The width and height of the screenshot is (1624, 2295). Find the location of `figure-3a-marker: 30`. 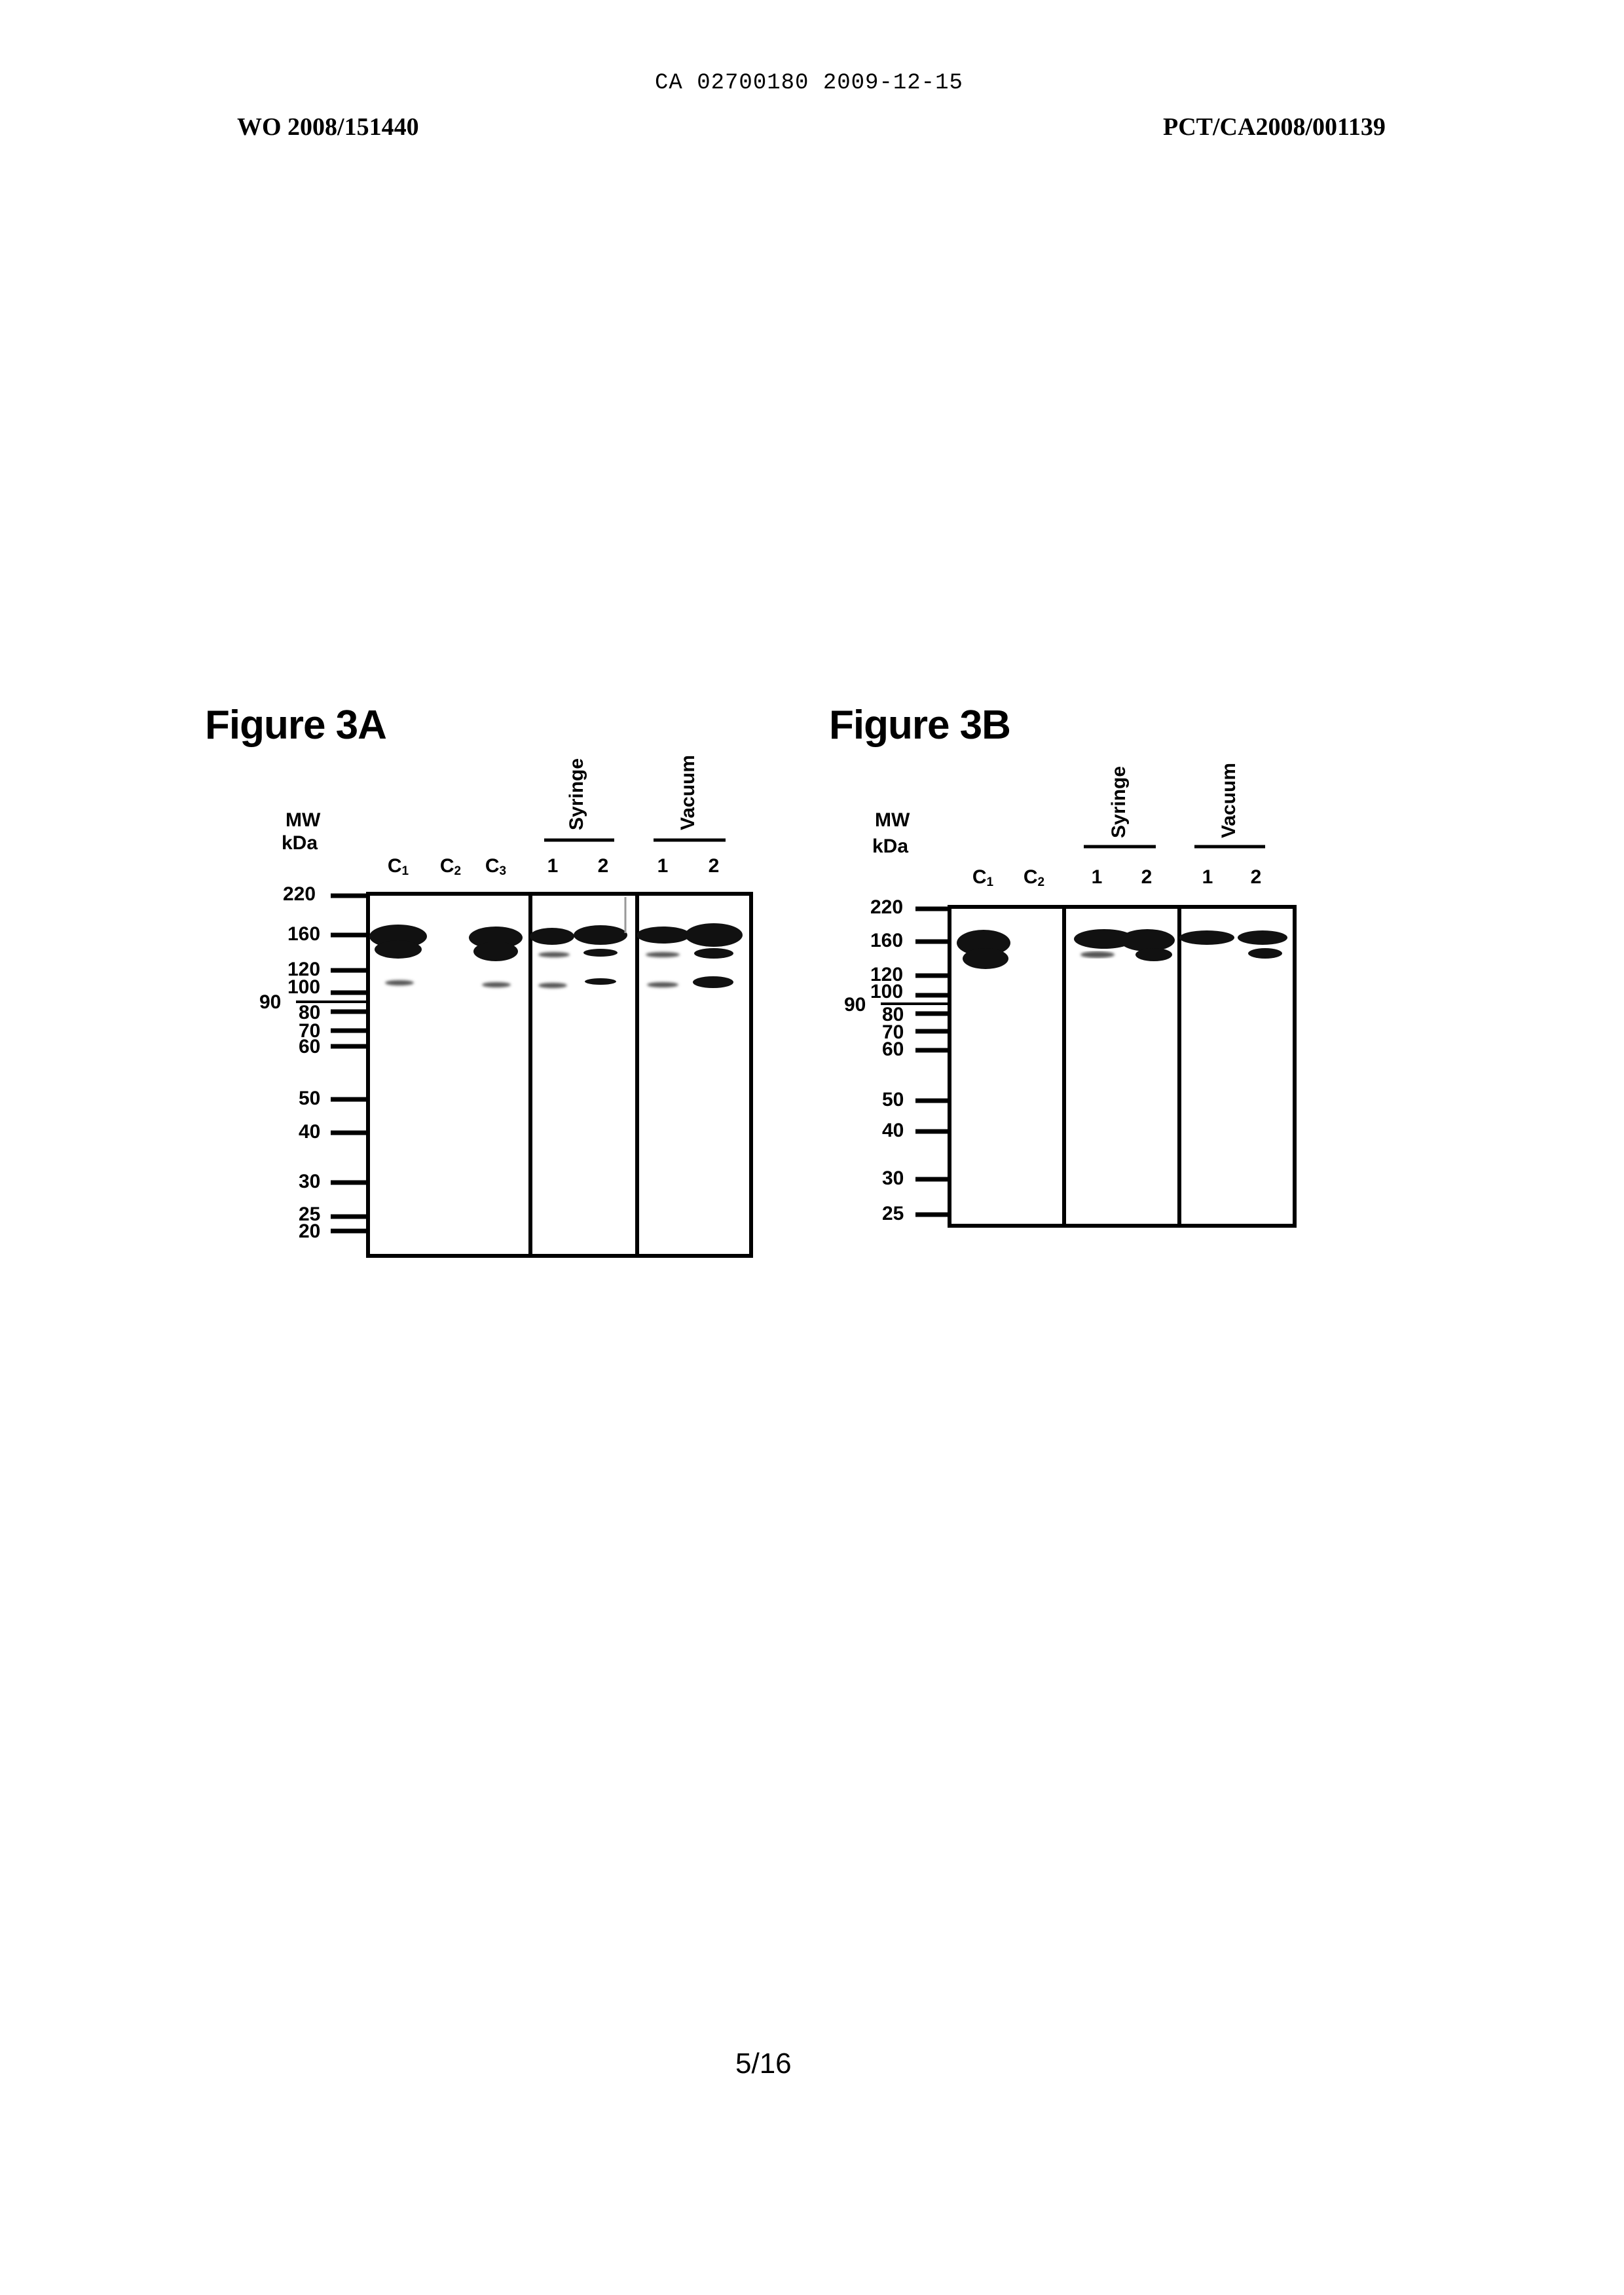

figure-3a-marker: 30 is located at coordinates (309, 1182).